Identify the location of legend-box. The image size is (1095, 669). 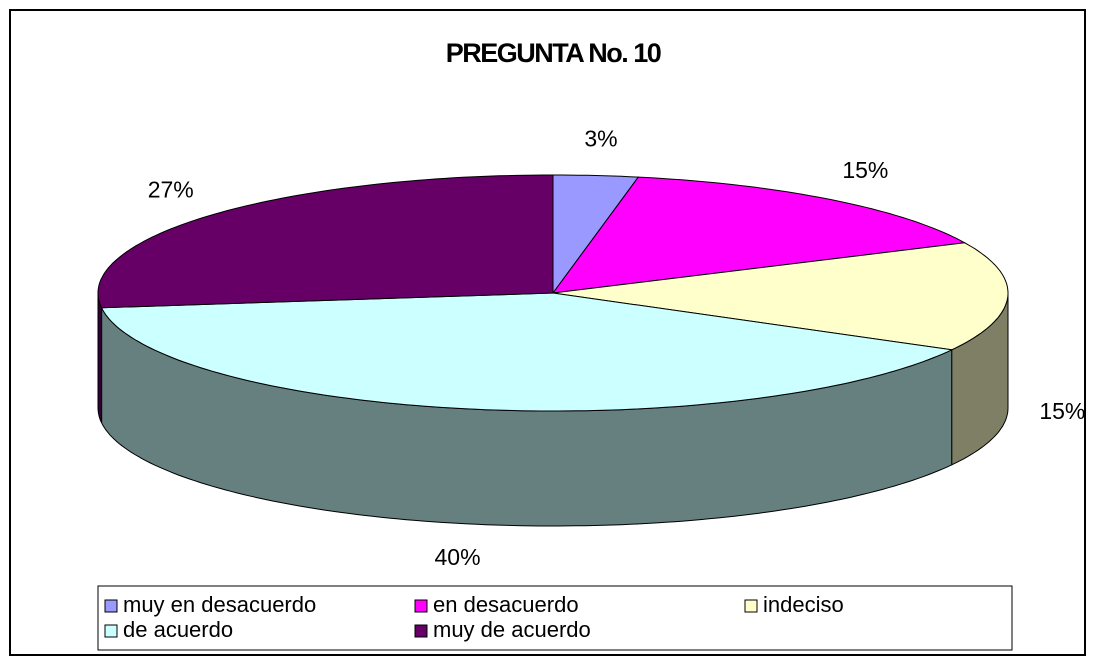
(555, 618).